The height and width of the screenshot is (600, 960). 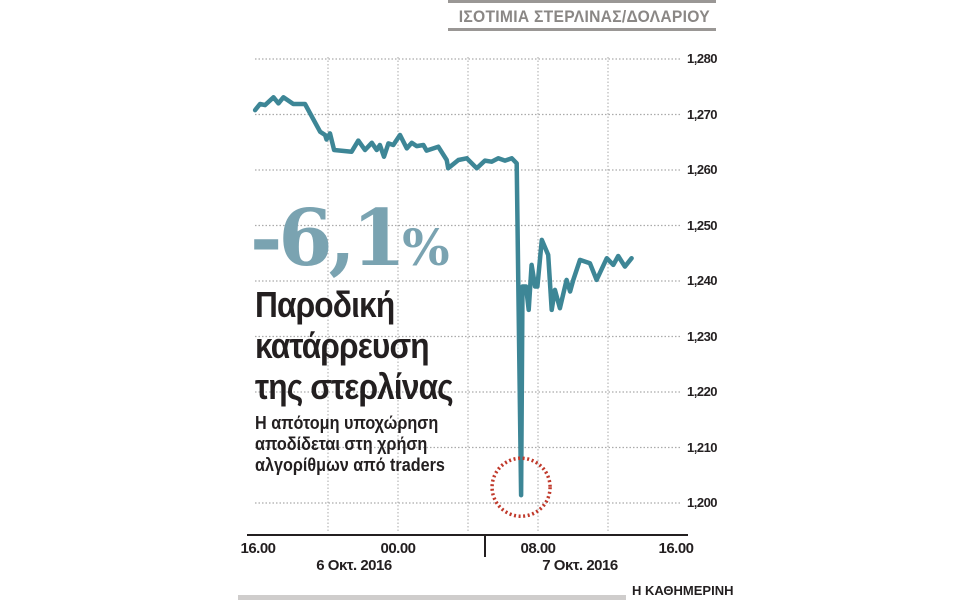 What do you see at coordinates (354, 386) in the screenshot?
I see `headline-line: της στερλίνας` at bounding box center [354, 386].